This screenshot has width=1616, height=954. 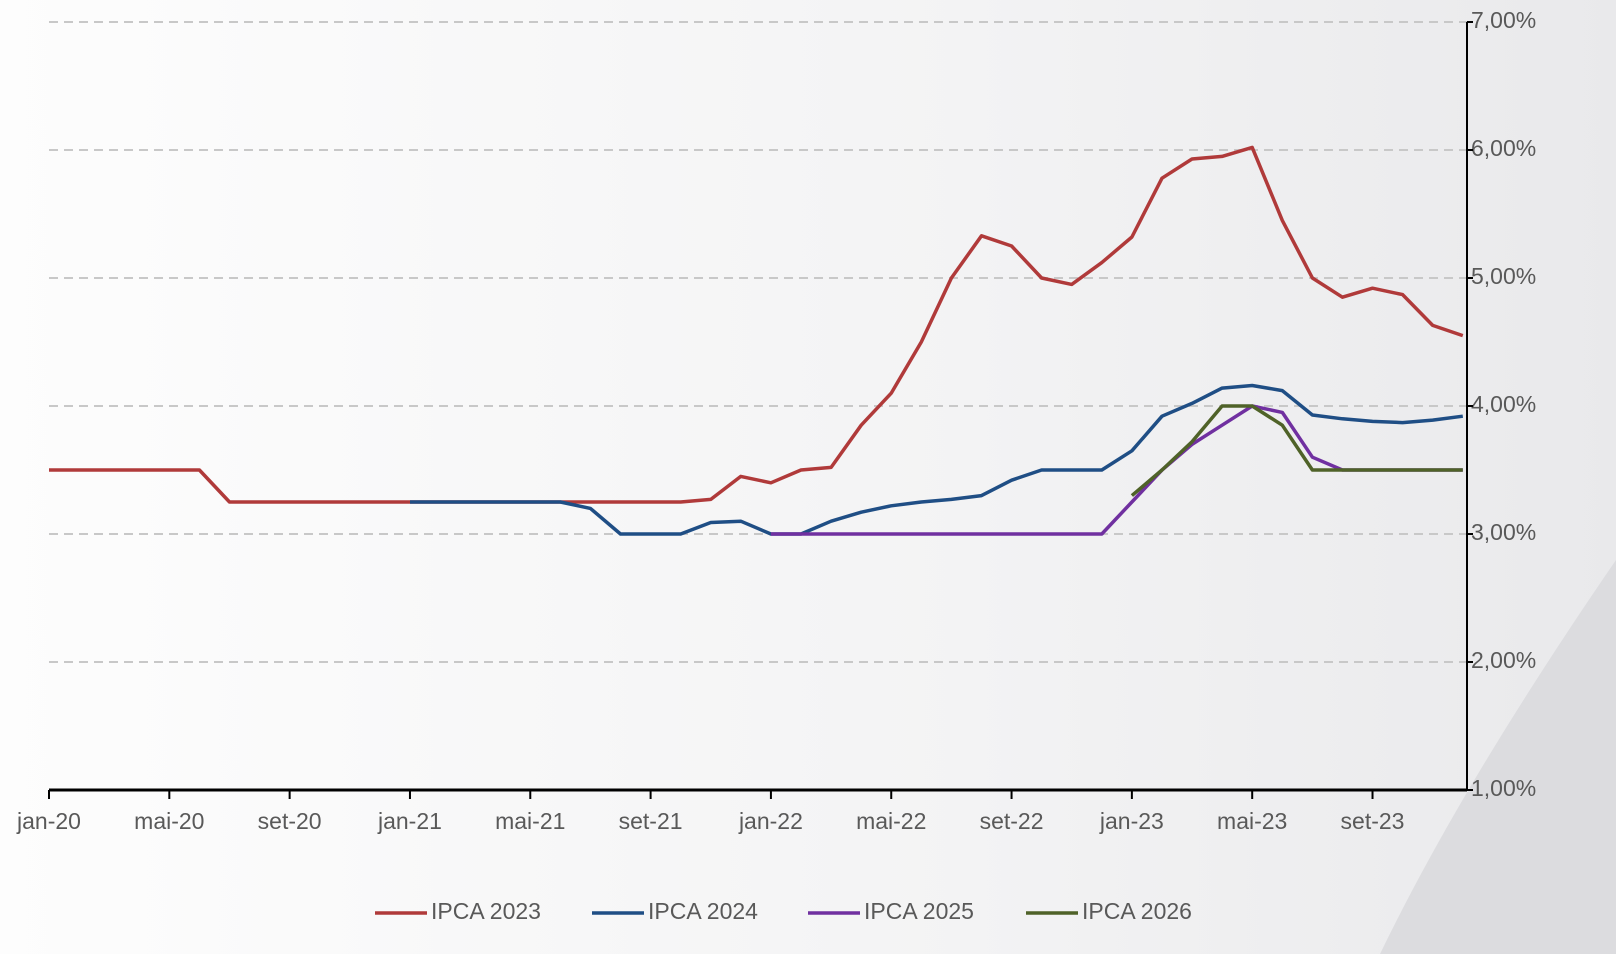 I want to click on y-tick-label: 1,00%, so click(x=1503, y=788).